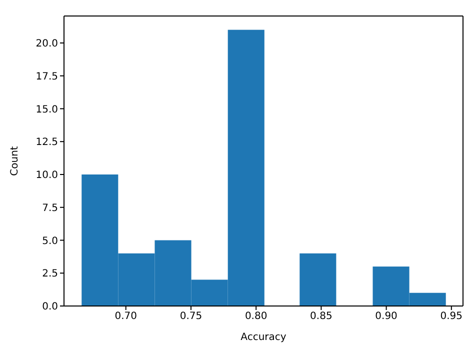 The image size is (474, 348). Describe the element at coordinates (47, 76) in the screenshot. I see `y-tick-label: 17.5` at that location.